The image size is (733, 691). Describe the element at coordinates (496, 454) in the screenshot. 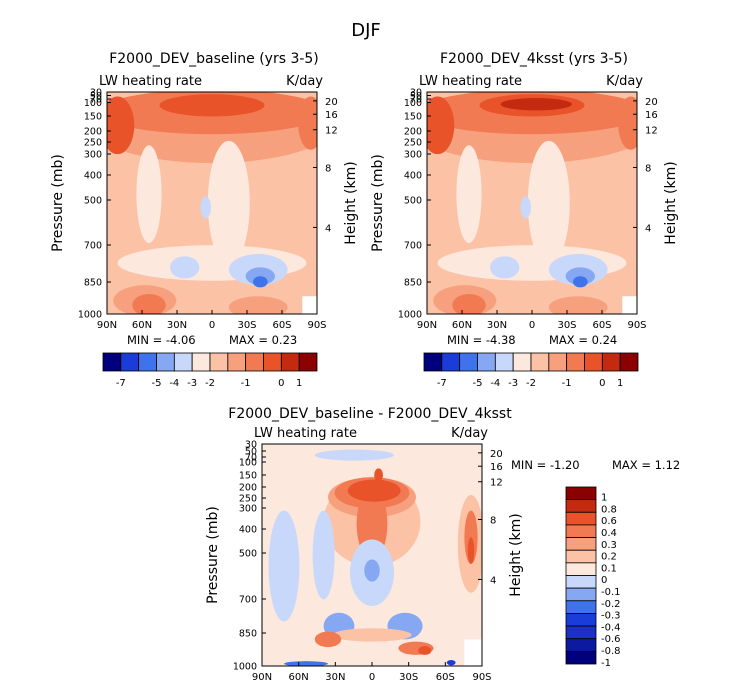

I see `km-tick-label: 20` at that location.